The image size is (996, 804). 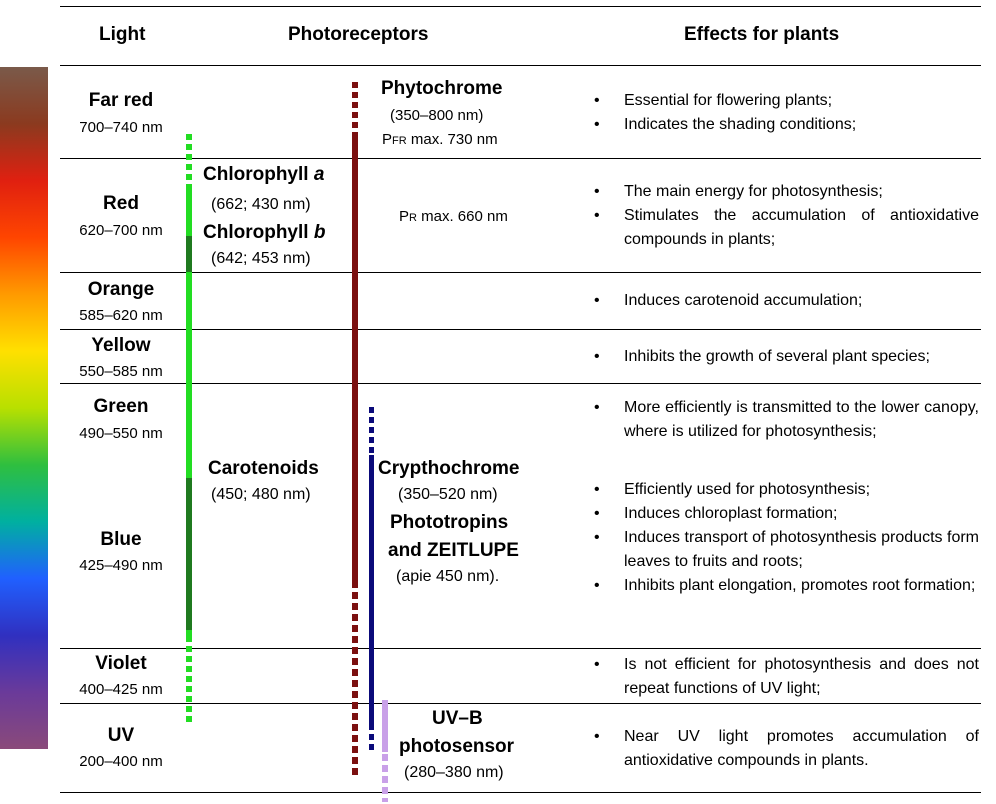 What do you see at coordinates (121, 761) in the screenshot?
I see `light-range-uv: 200–400 nm` at bounding box center [121, 761].